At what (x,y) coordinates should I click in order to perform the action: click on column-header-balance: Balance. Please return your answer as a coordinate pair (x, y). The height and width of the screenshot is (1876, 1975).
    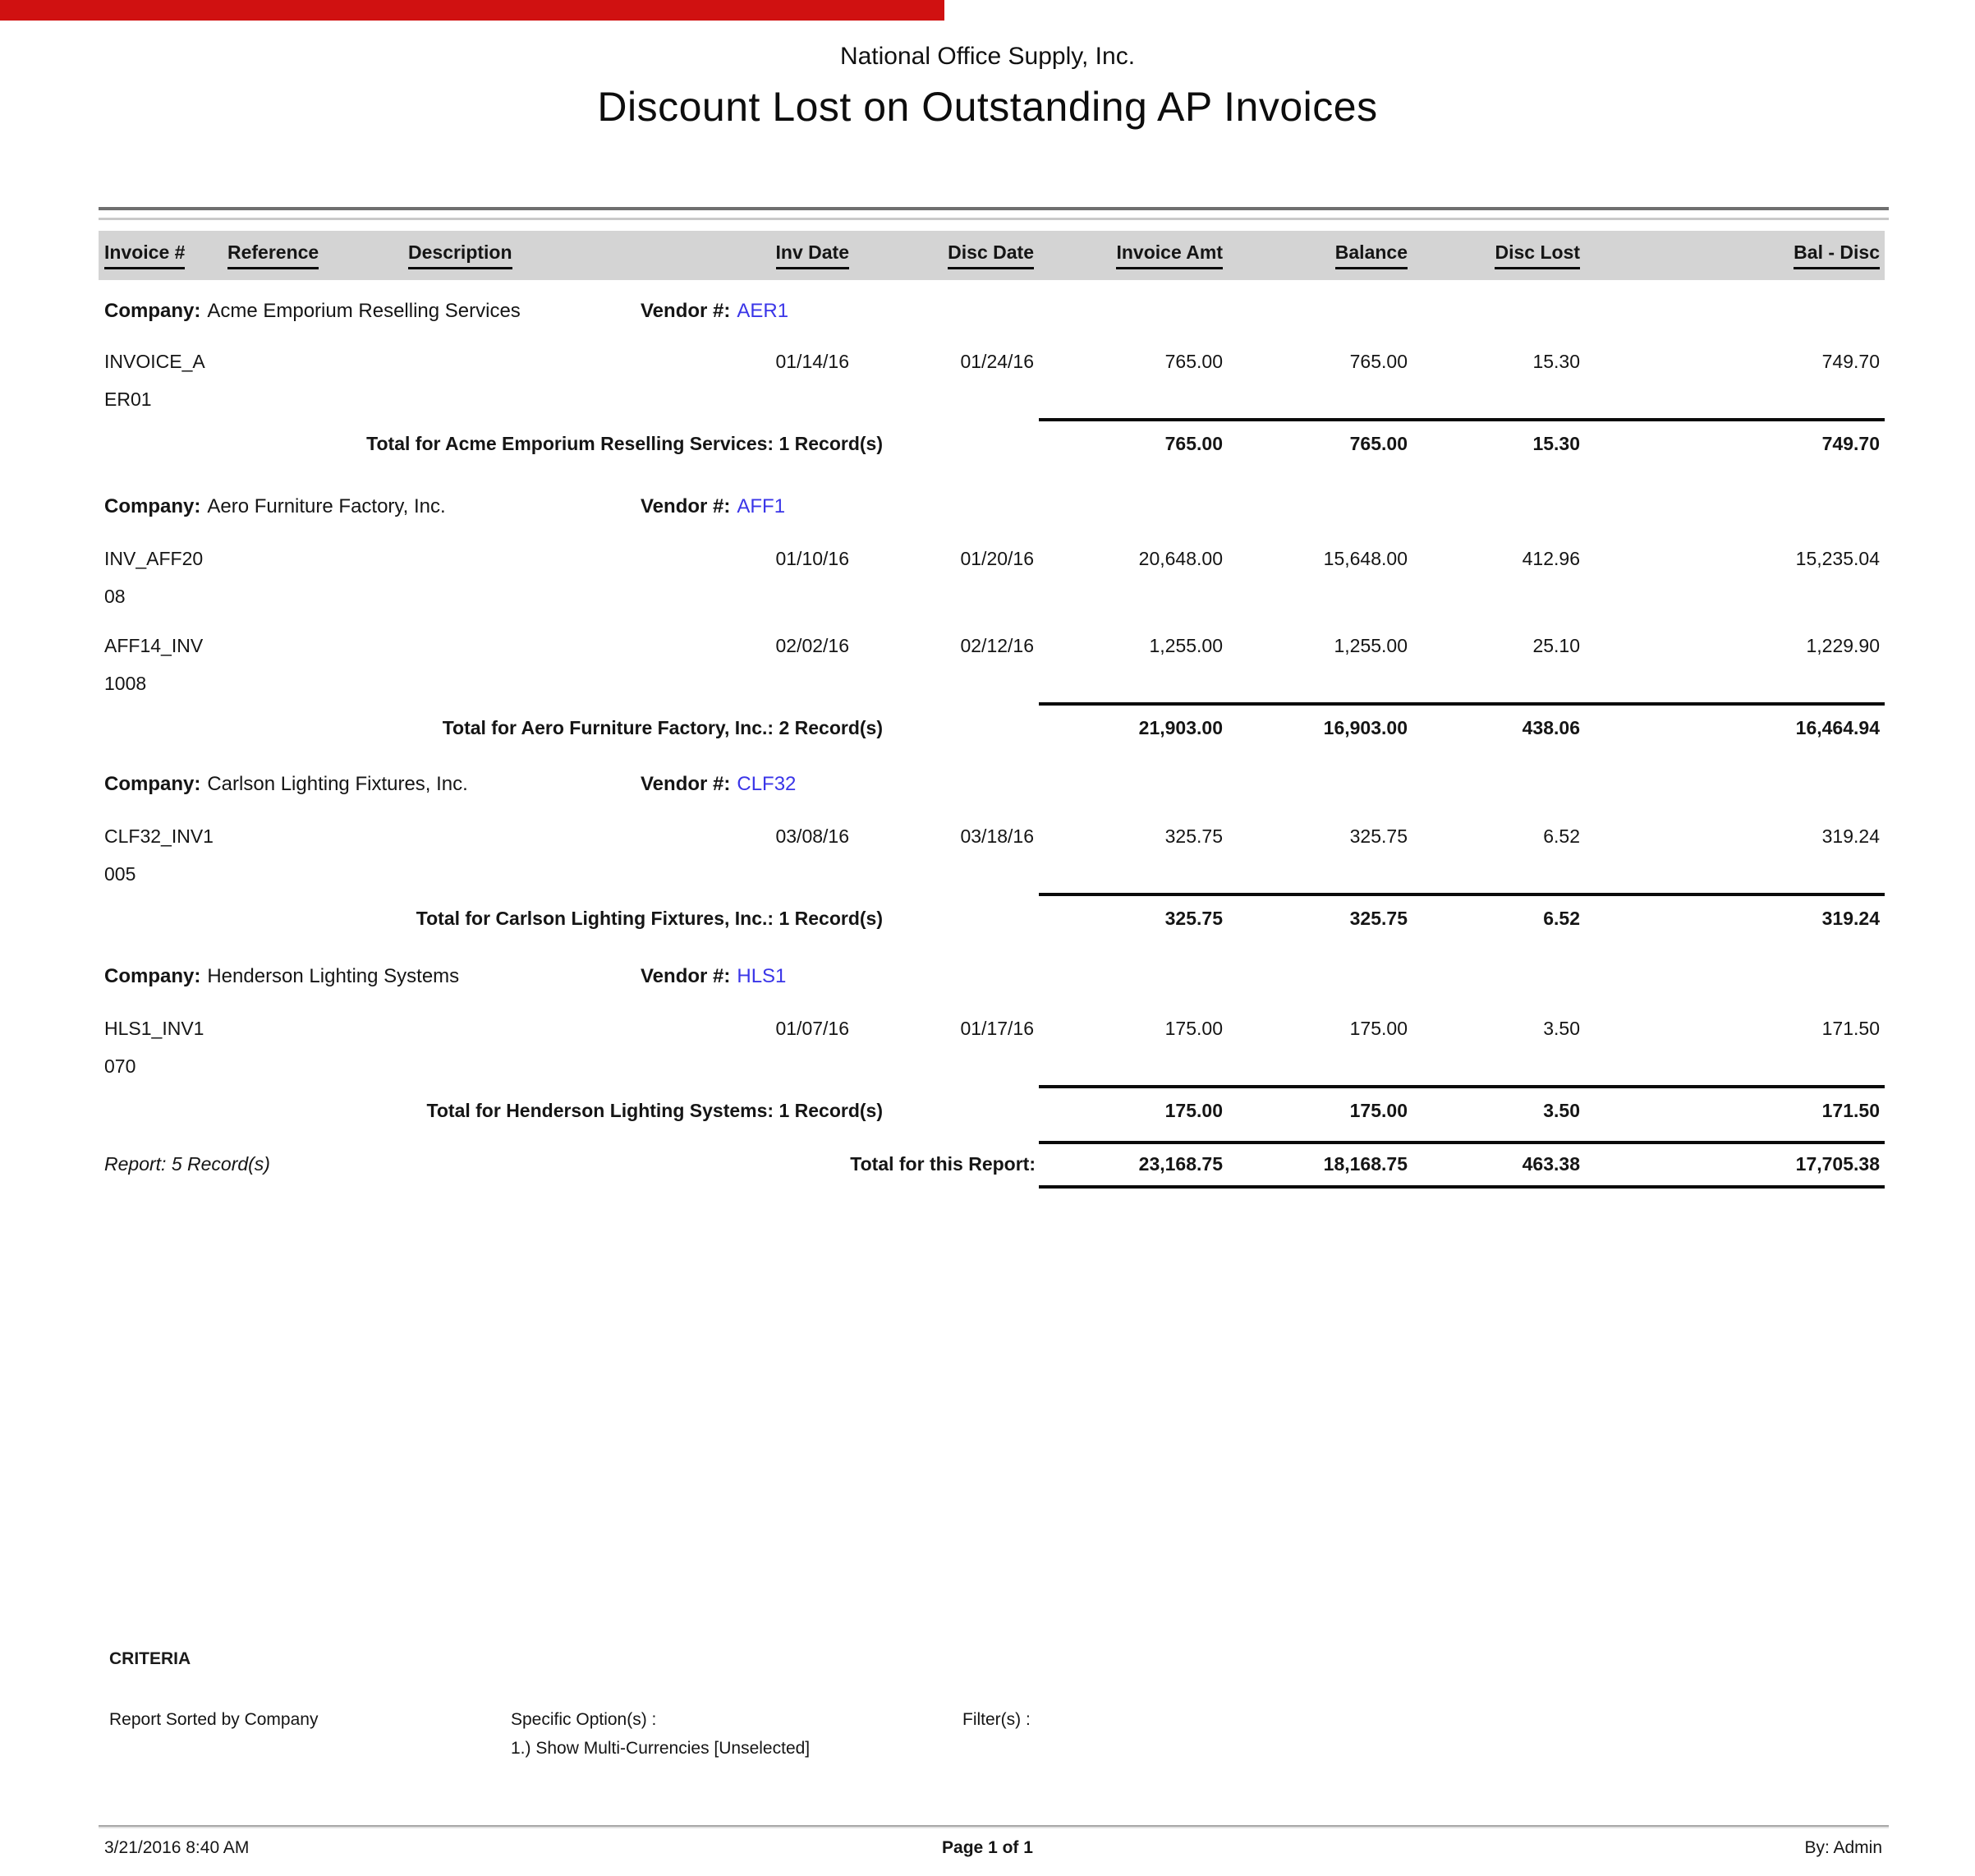
    Looking at the image, I should click on (1320, 255).